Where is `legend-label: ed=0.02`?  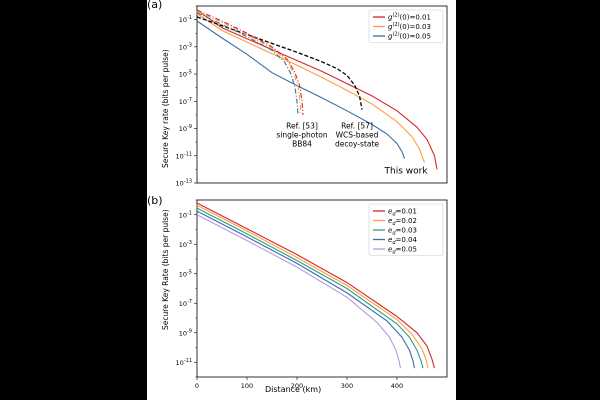 legend-label: ed=0.02 is located at coordinates (402, 222).